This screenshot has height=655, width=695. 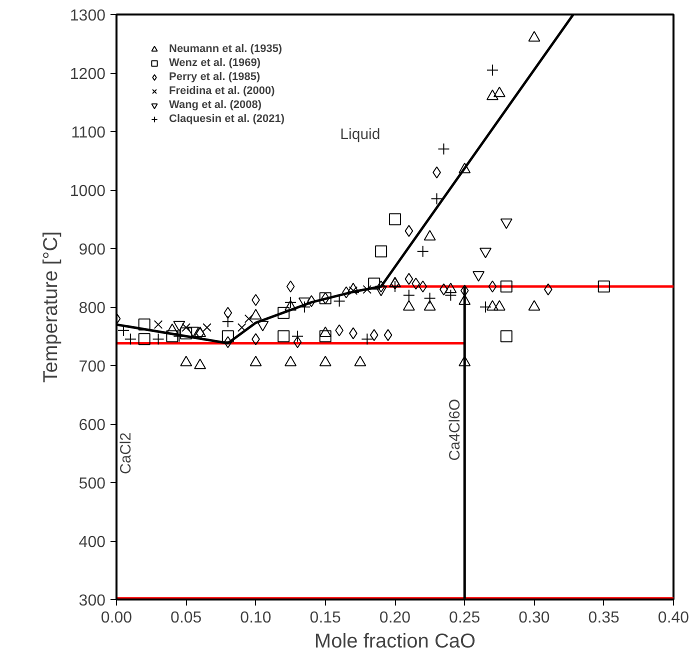 What do you see at coordinates (92, 308) in the screenshot?
I see `y-tick-label: 800` at bounding box center [92, 308].